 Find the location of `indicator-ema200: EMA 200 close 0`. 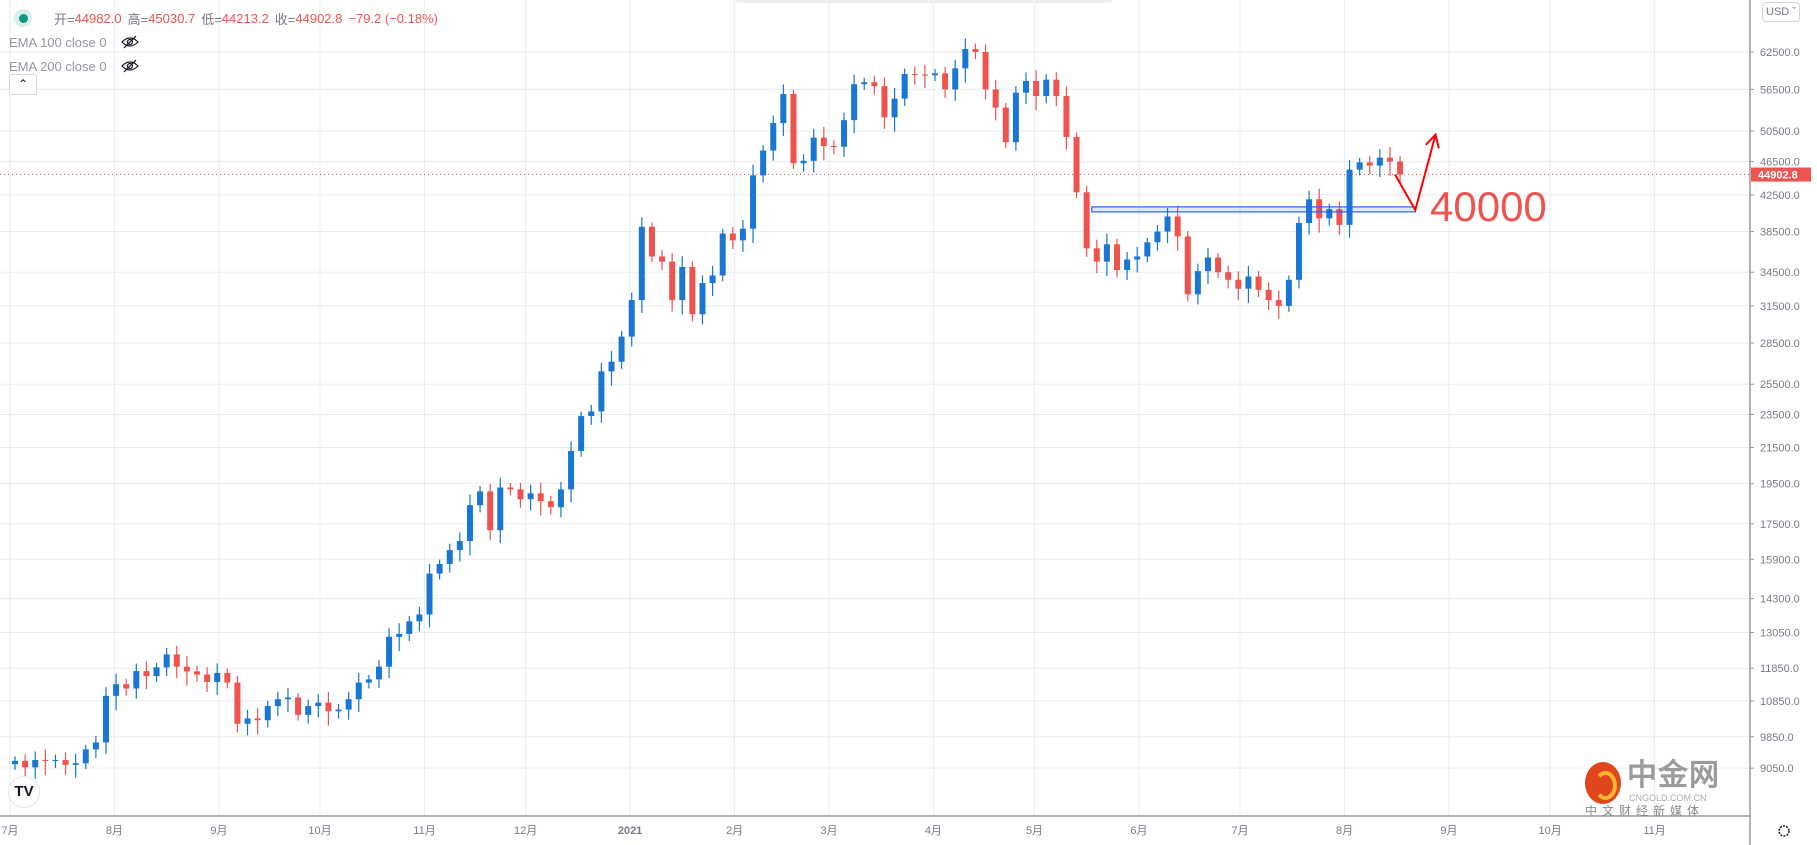

indicator-ema200: EMA 200 close 0 is located at coordinates (223, 66).